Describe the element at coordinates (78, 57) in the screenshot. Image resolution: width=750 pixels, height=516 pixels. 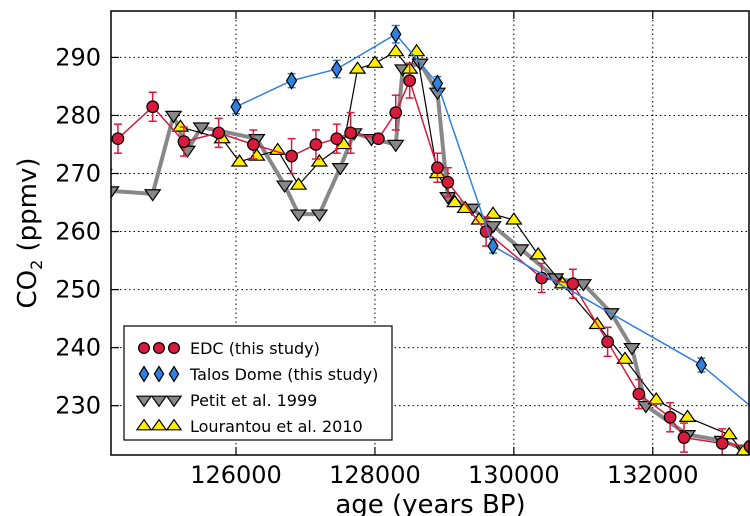
I see `y-tick-label: 290` at that location.